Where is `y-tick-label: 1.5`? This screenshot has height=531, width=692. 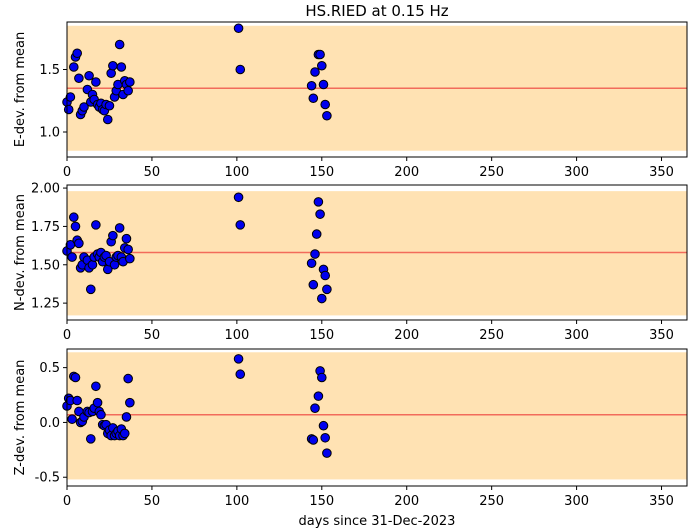 y-tick-label: 1.5 is located at coordinates (49, 70).